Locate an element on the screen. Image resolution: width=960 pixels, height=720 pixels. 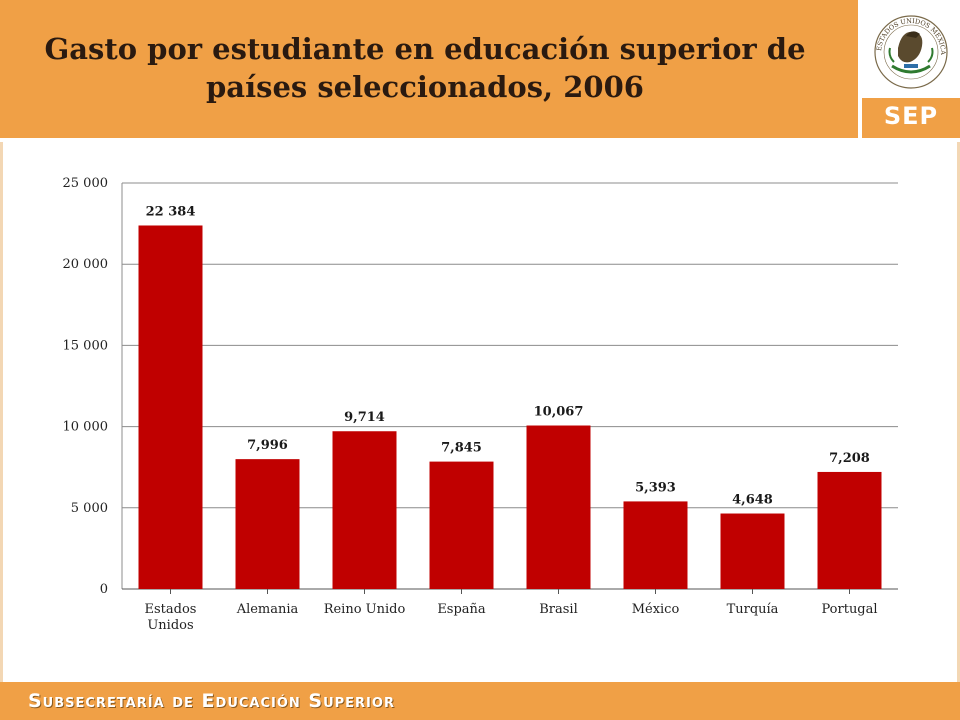
y-tick-label: 5 000 is located at coordinates (89, 508).